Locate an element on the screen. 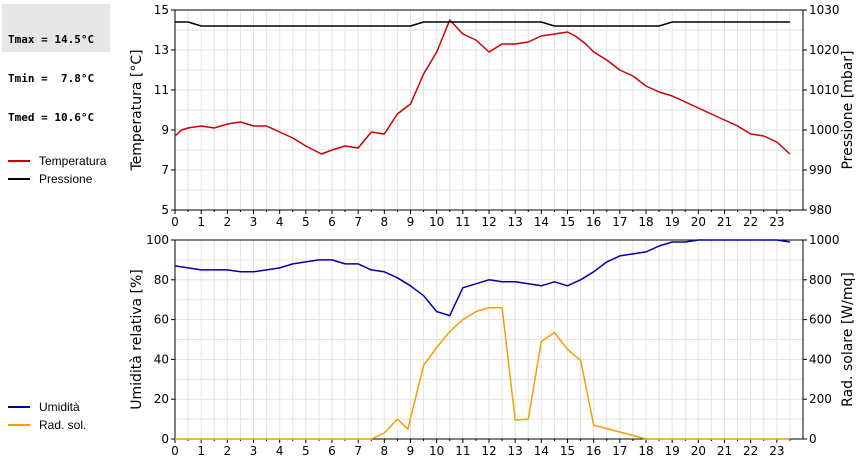  y-tick-label: 13 is located at coordinates (161, 50).